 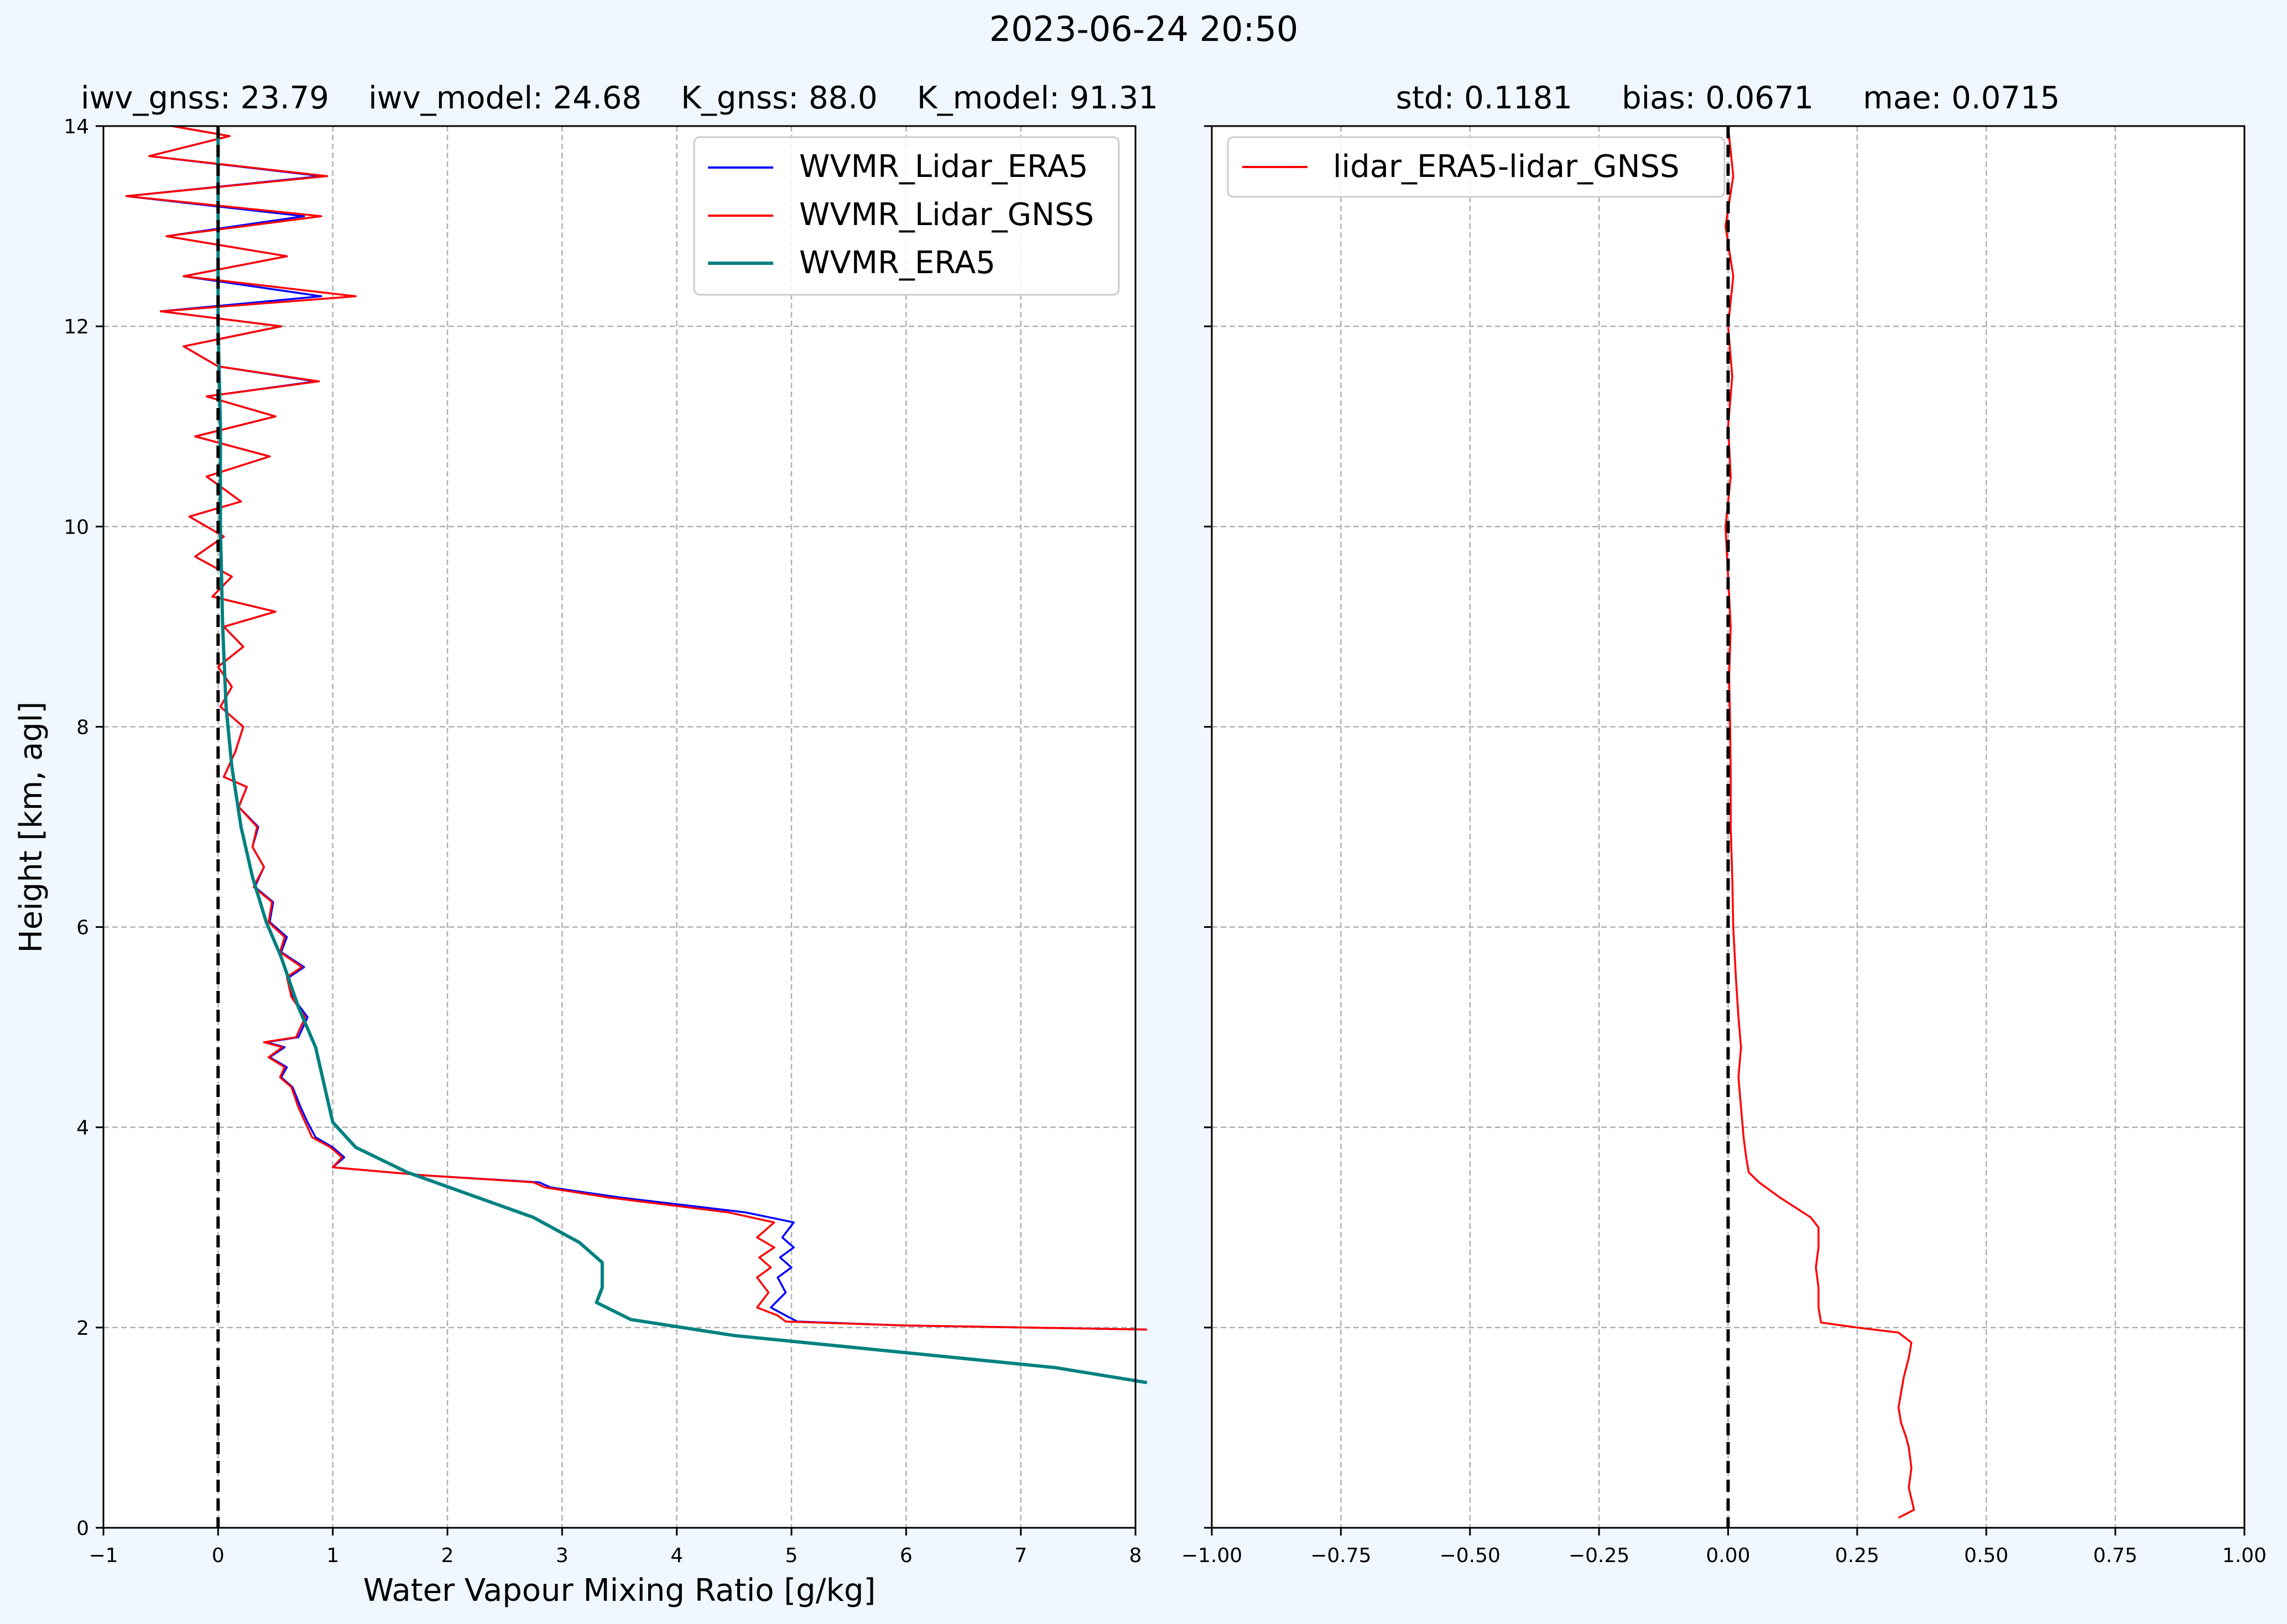 I want to click on x-tick-label: −0.50, so click(x=1470, y=1555).